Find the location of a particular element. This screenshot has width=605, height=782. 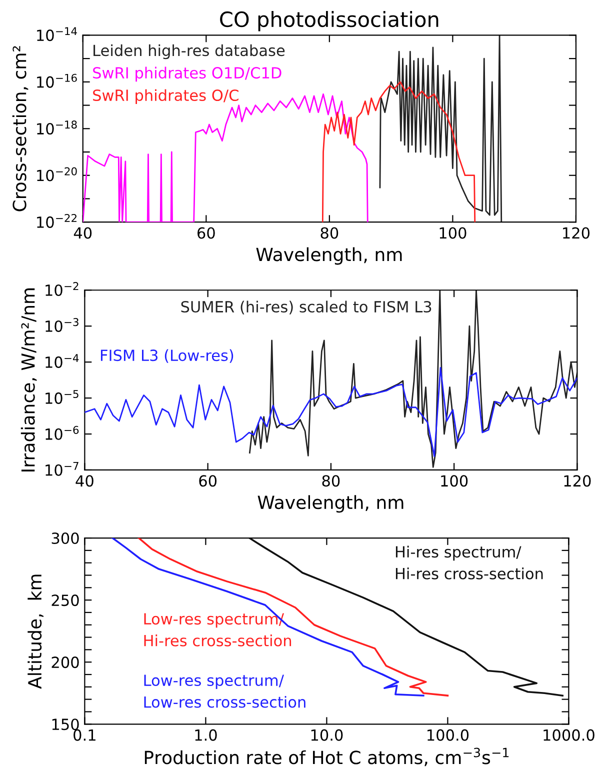

series-label: SwRI phidrates O1D/C1D is located at coordinates (187, 74).